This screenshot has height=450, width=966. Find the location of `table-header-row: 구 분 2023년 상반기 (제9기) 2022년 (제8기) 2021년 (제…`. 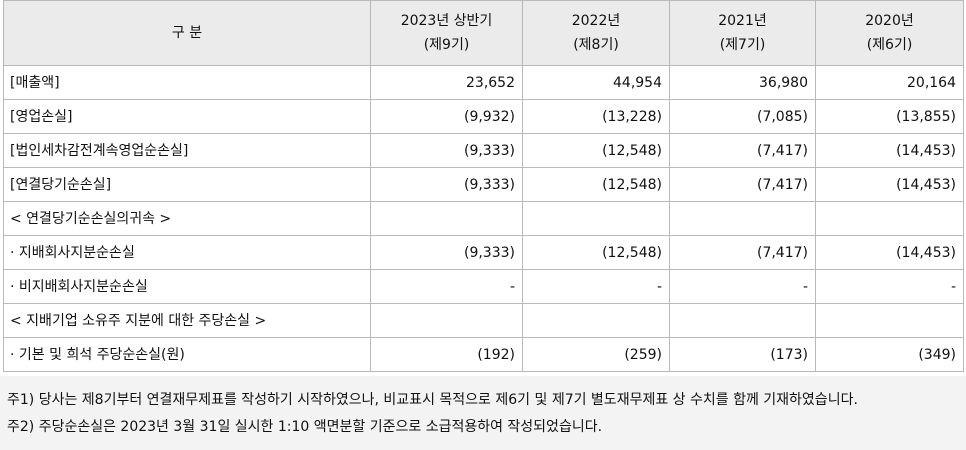

table-header-row: 구 분 2023년 상반기 (제9기) 2022년 (제8기) 2021년 (제… is located at coordinates (483, 33).